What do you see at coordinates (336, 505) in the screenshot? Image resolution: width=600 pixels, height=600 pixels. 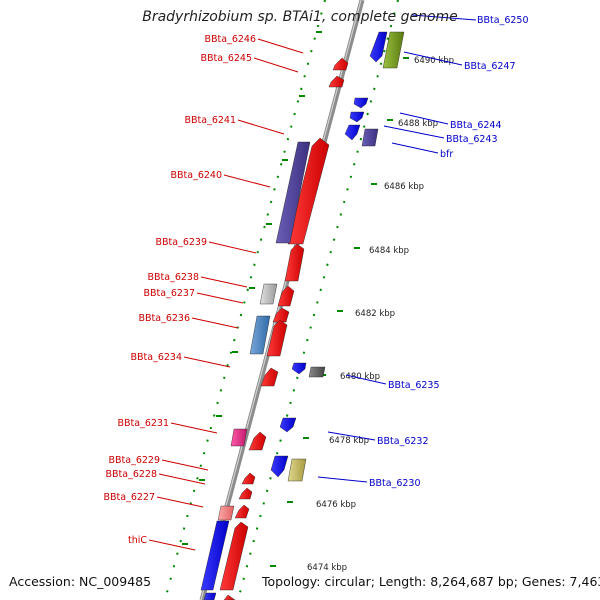 I see `scale-tick-label: 6476 kbp` at bounding box center [336, 505].